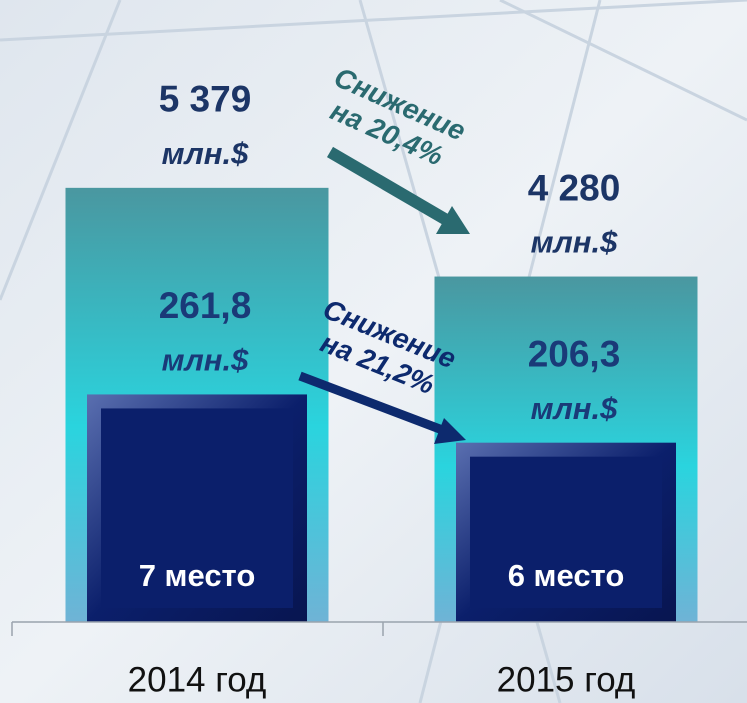  What do you see at coordinates (205, 305) in the screenshot?
I see `value-label: 261,8` at bounding box center [205, 305].